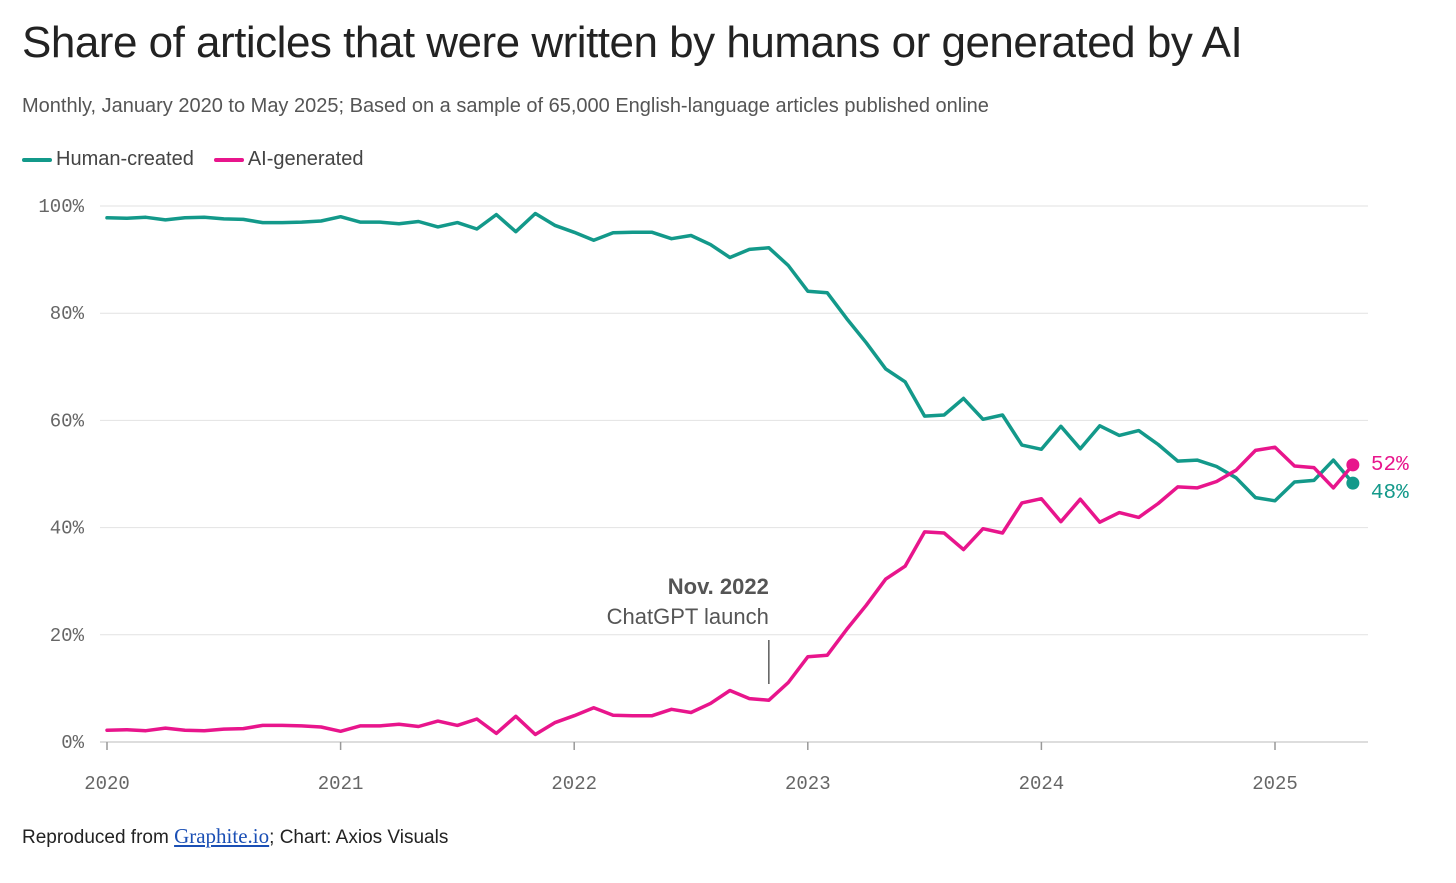 Image resolution: width=1456 pixels, height=883 pixels. What do you see at coordinates (359, 837) in the screenshot?
I see `source-suffix: ; Chart: Axios Visuals` at bounding box center [359, 837].